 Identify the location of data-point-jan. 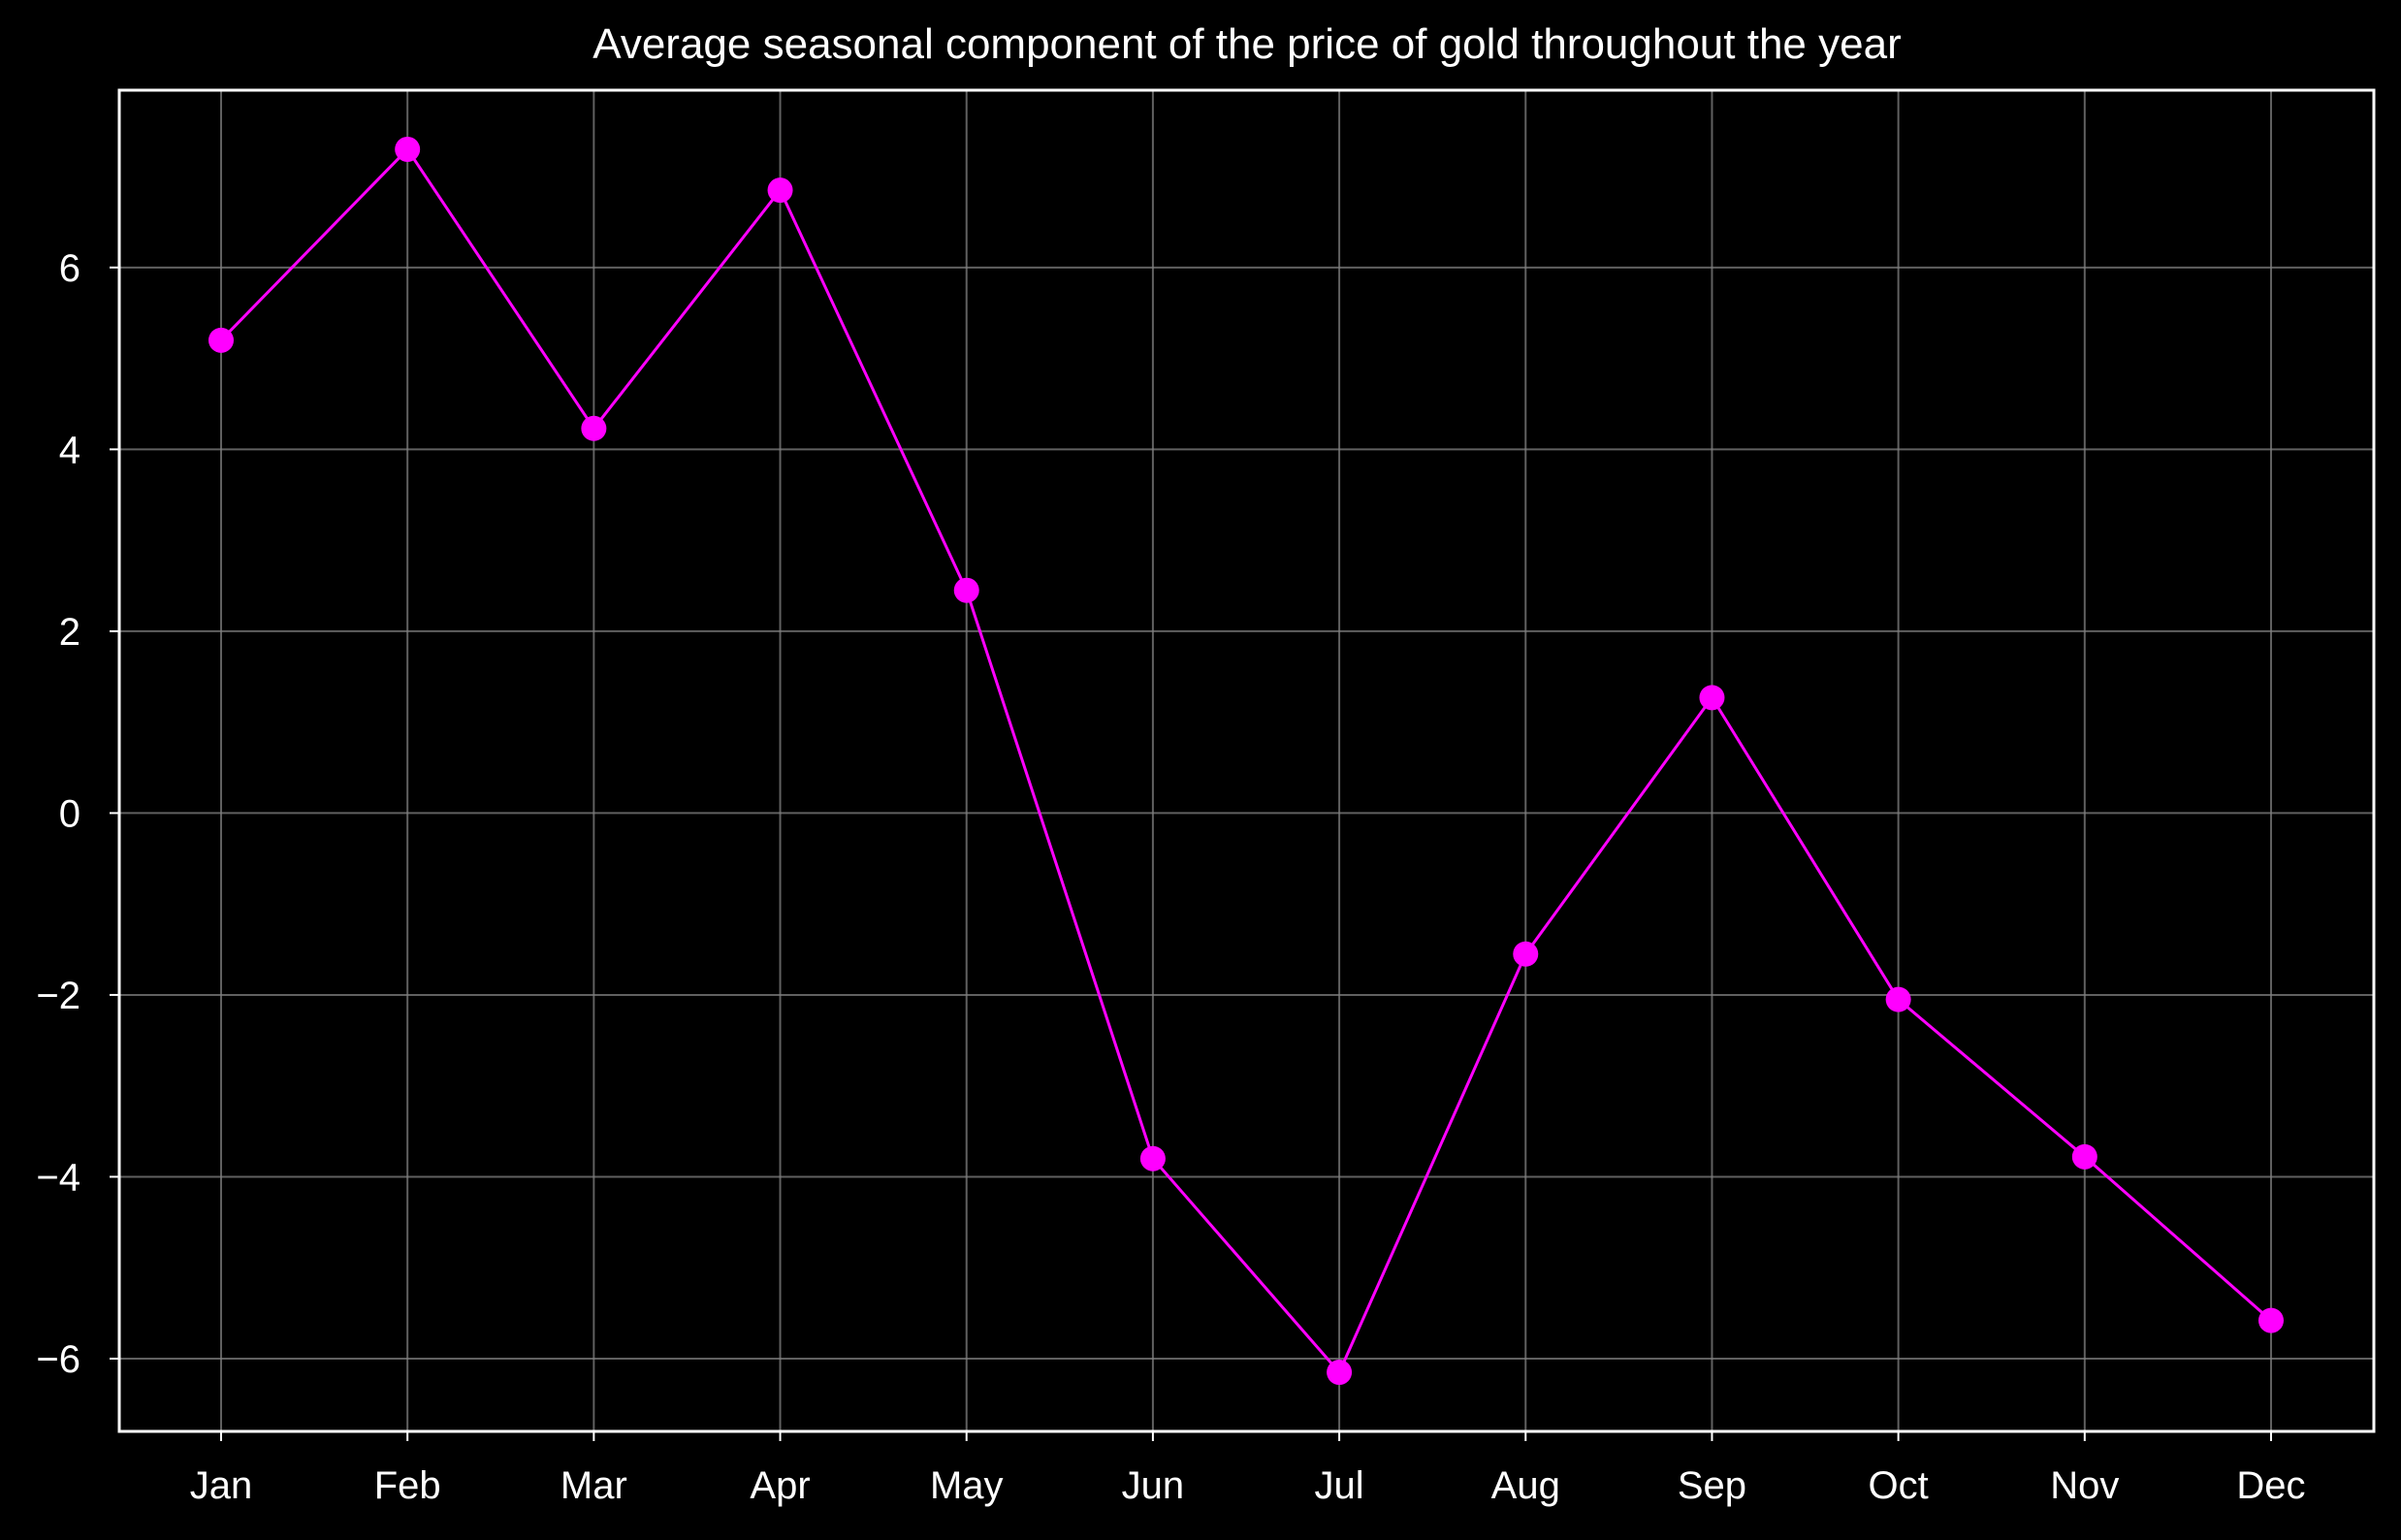
(221, 340).